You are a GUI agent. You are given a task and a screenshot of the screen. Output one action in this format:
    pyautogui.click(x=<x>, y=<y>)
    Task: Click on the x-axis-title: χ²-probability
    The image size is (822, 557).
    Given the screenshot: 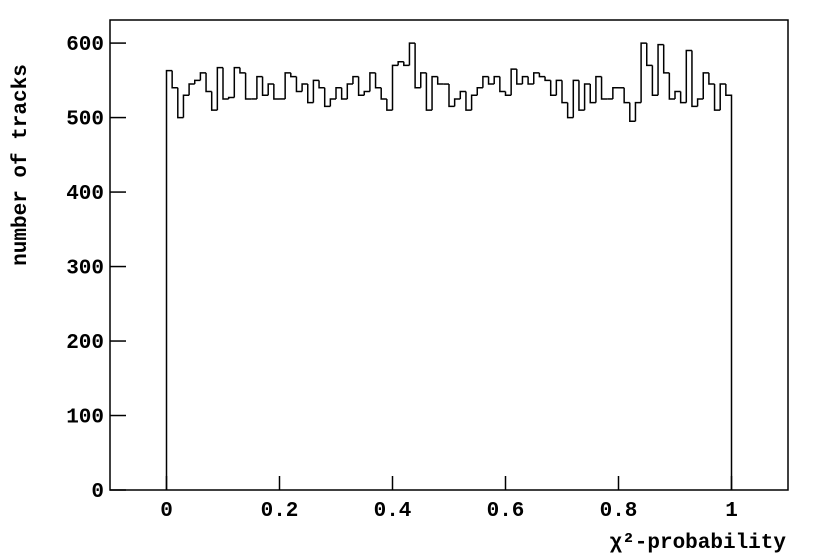 What is the action you would take?
    pyautogui.click(x=698, y=543)
    